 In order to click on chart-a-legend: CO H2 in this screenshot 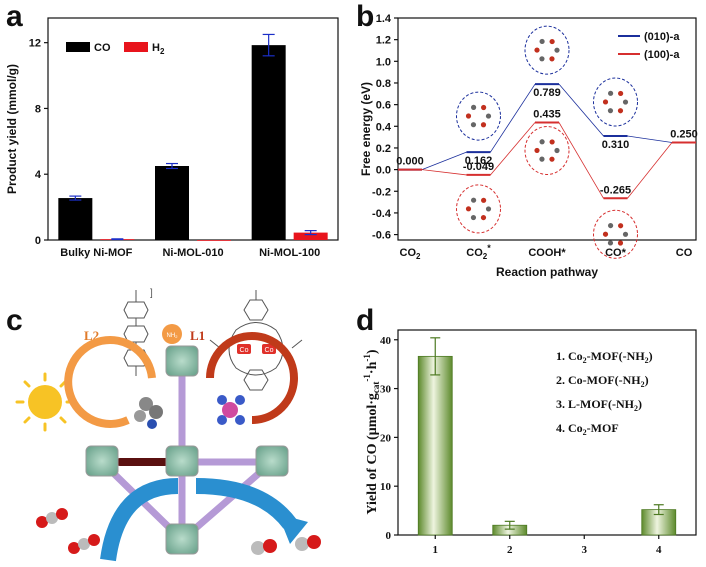, I will do `click(115, 49)`.